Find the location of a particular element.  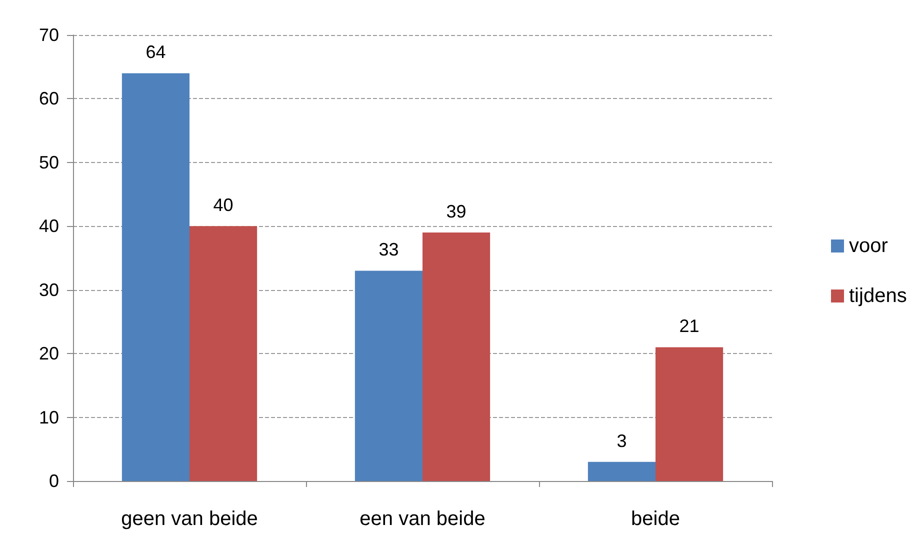

data-label: 39 is located at coordinates (456, 212).